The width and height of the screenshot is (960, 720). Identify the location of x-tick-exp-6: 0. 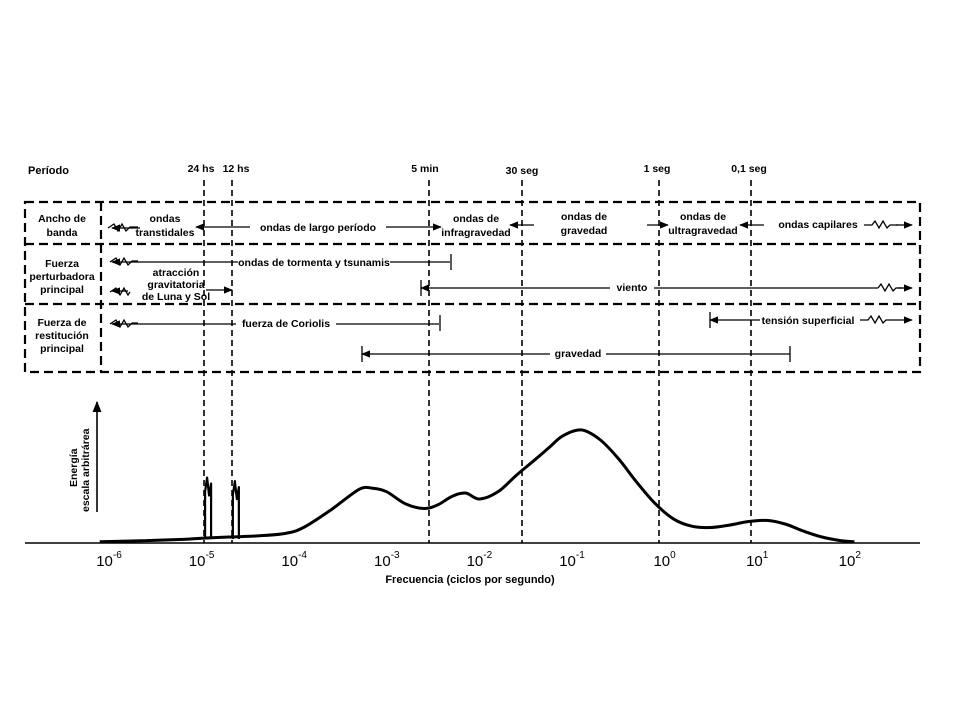
(673, 555).